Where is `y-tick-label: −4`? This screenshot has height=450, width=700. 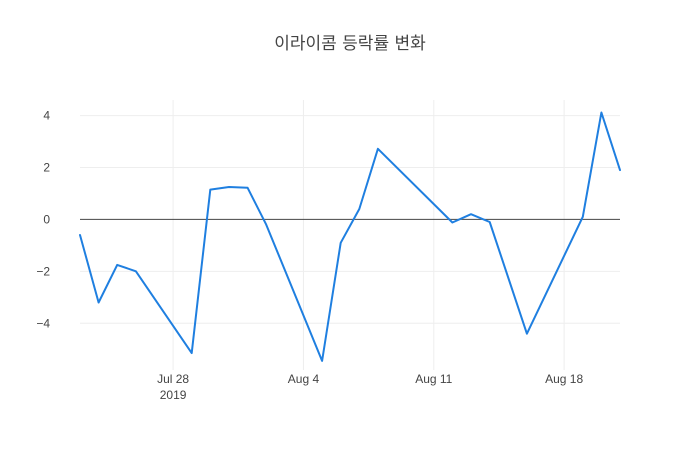
y-tick-label: −4 is located at coordinates (43, 323).